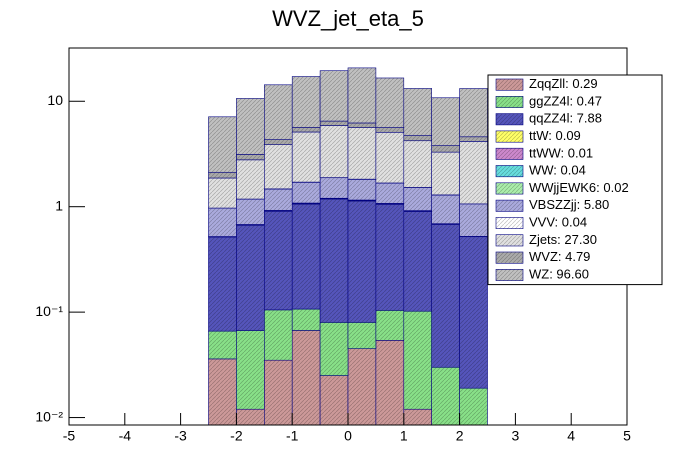  Describe the element at coordinates (59, 205) in the screenshot. I see `y-tick-label: 1` at that location.